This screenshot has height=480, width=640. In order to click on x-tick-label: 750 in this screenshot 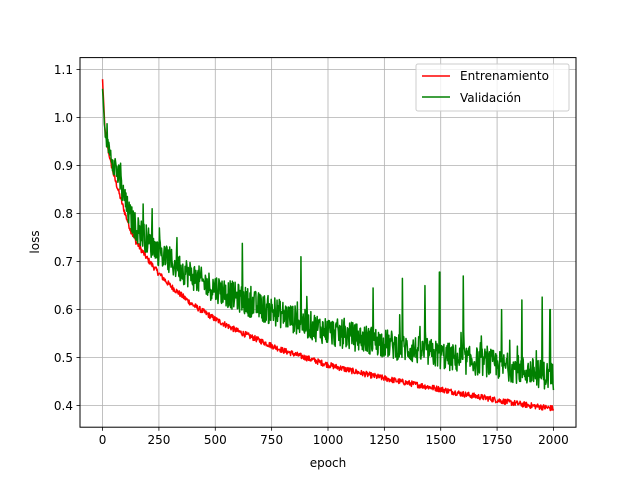, I will do `click(271, 440)`.